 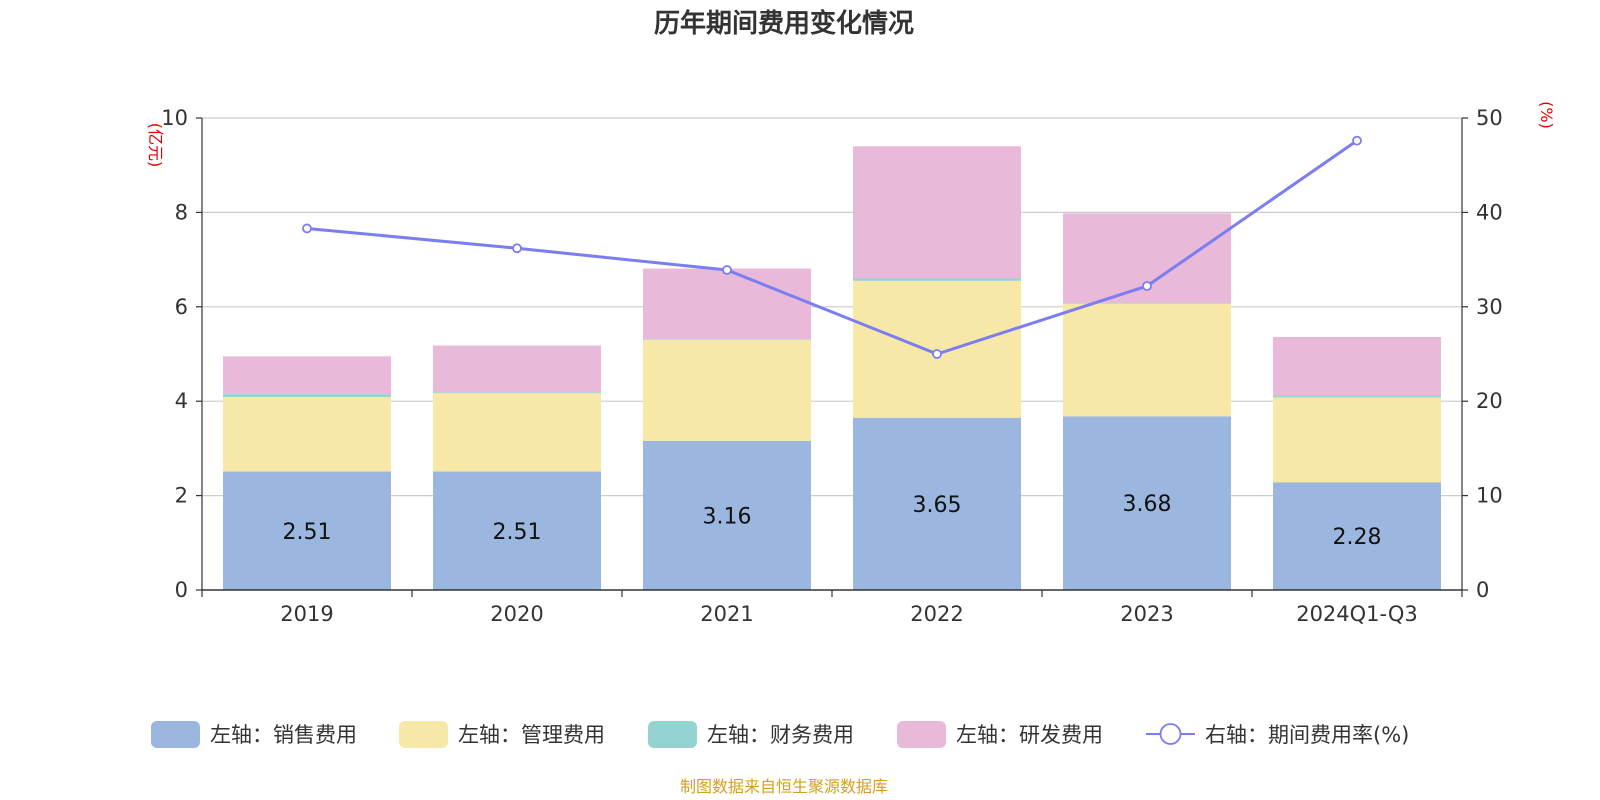 I want to click on bar-labels: 2.51 2.51 3.16 3.65 3.68 2.28, so click(x=832, y=521).